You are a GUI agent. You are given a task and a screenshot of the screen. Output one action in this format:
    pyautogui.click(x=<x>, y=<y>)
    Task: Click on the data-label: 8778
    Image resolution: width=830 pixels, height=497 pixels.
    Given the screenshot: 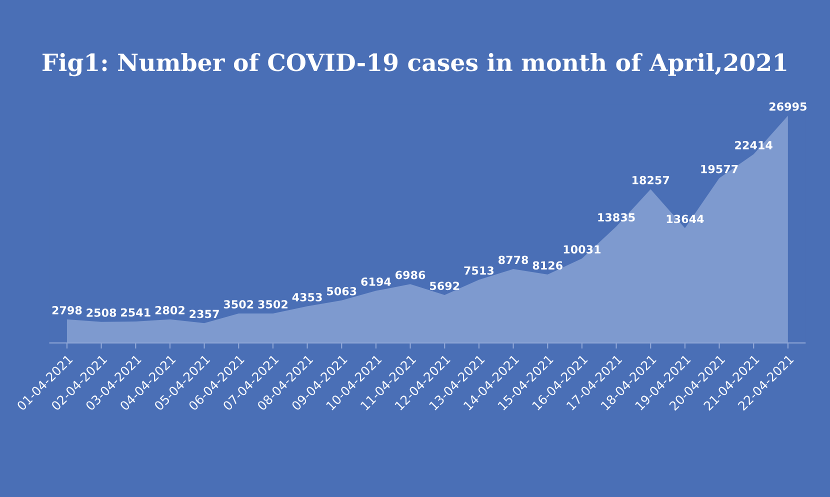 What is the action you would take?
    pyautogui.click(x=513, y=260)
    